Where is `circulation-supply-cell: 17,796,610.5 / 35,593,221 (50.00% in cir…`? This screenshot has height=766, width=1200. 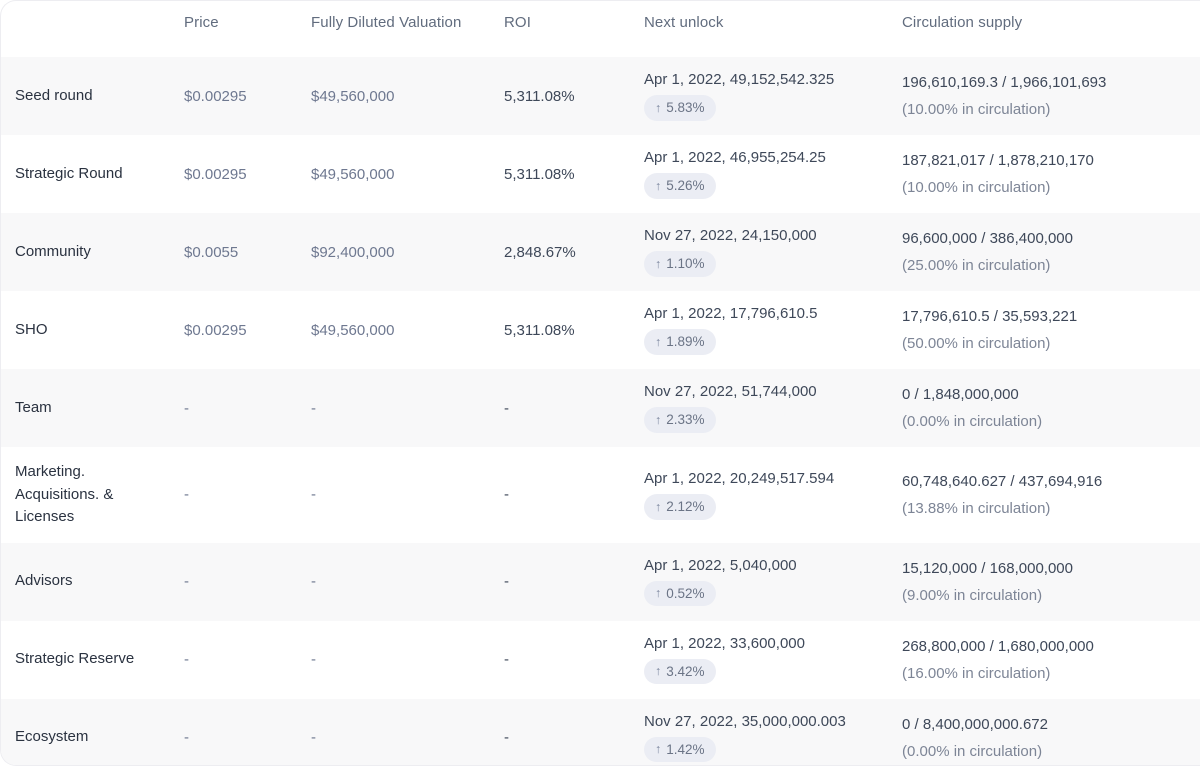 circulation-supply-cell: 17,796,610.5 / 35,593,221 (50.00% in cir… is located at coordinates (1051, 330).